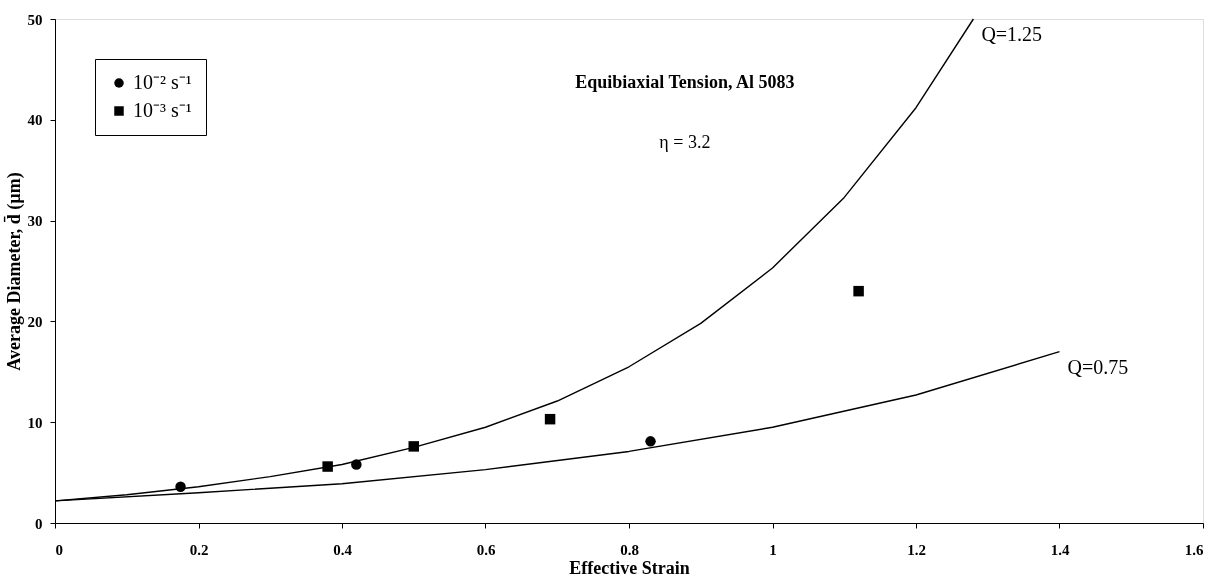 The width and height of the screenshot is (1219, 582). I want to click on y-axis-title: Average Diameter, d̄ (µm), so click(14, 271).